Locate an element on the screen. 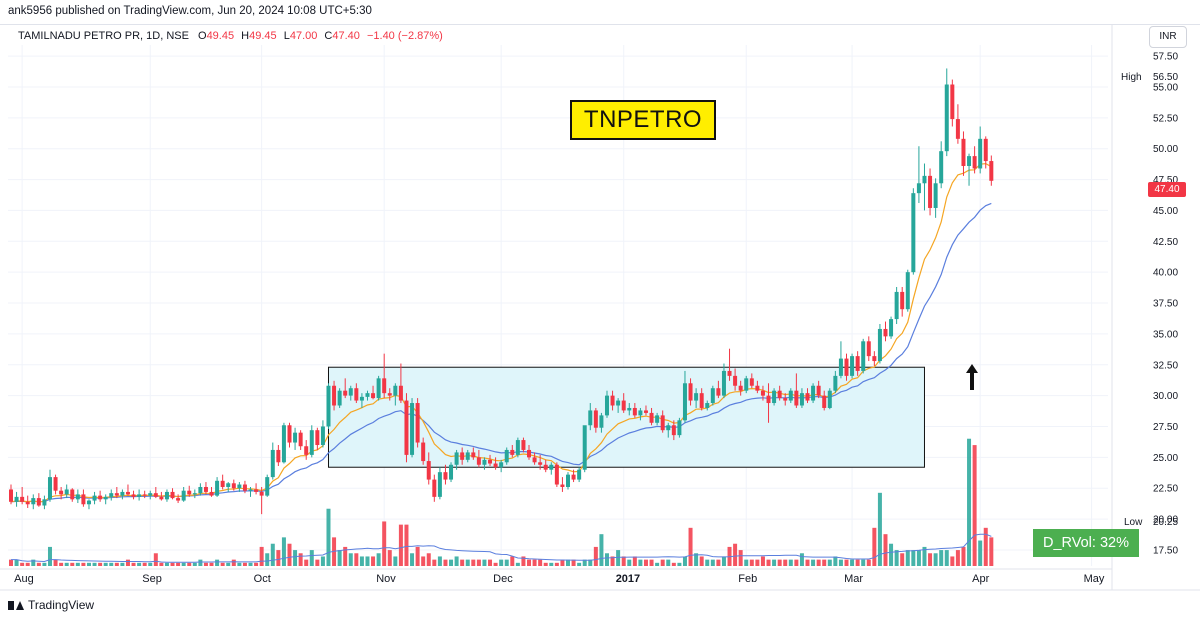 Image resolution: width=1200 pixels, height=621 pixels. high-value: 49.45 is located at coordinates (263, 36).